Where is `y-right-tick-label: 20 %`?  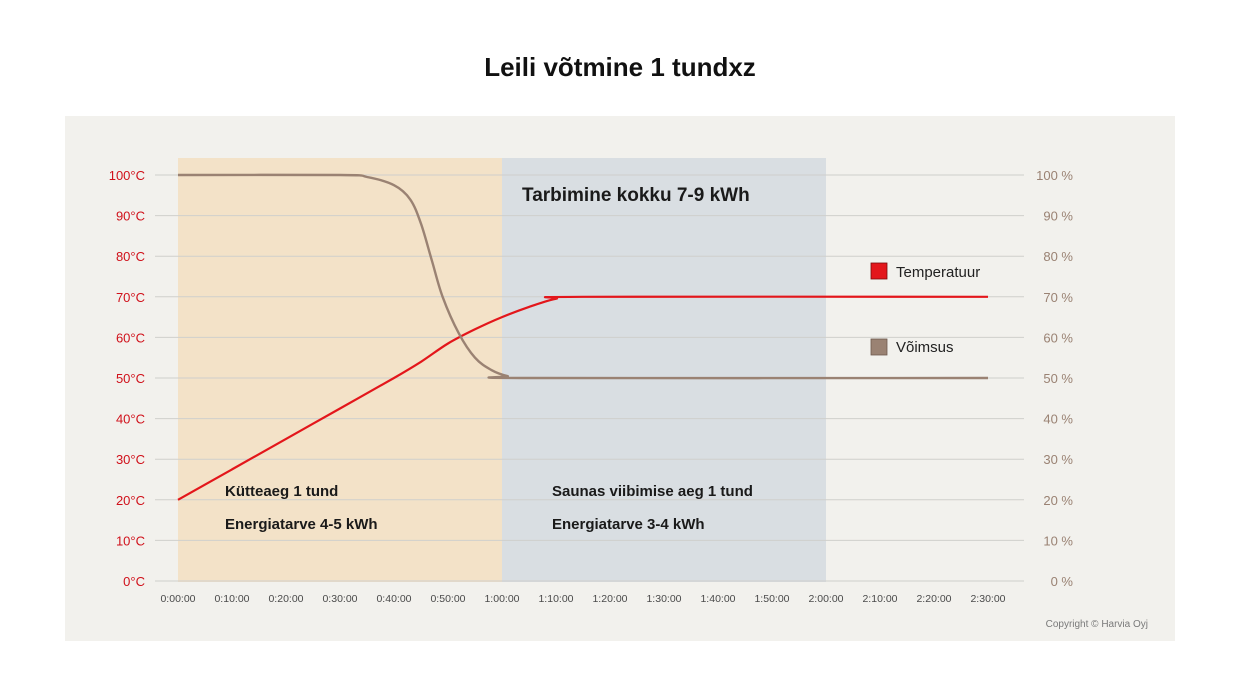 y-right-tick-label: 20 % is located at coordinates (1058, 500).